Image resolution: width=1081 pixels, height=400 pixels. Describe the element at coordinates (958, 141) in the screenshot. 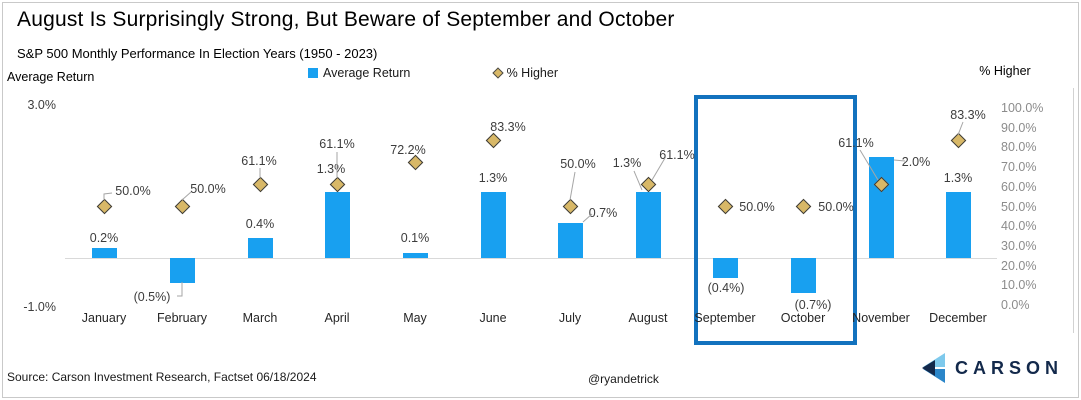

I see `diamond-december` at that location.